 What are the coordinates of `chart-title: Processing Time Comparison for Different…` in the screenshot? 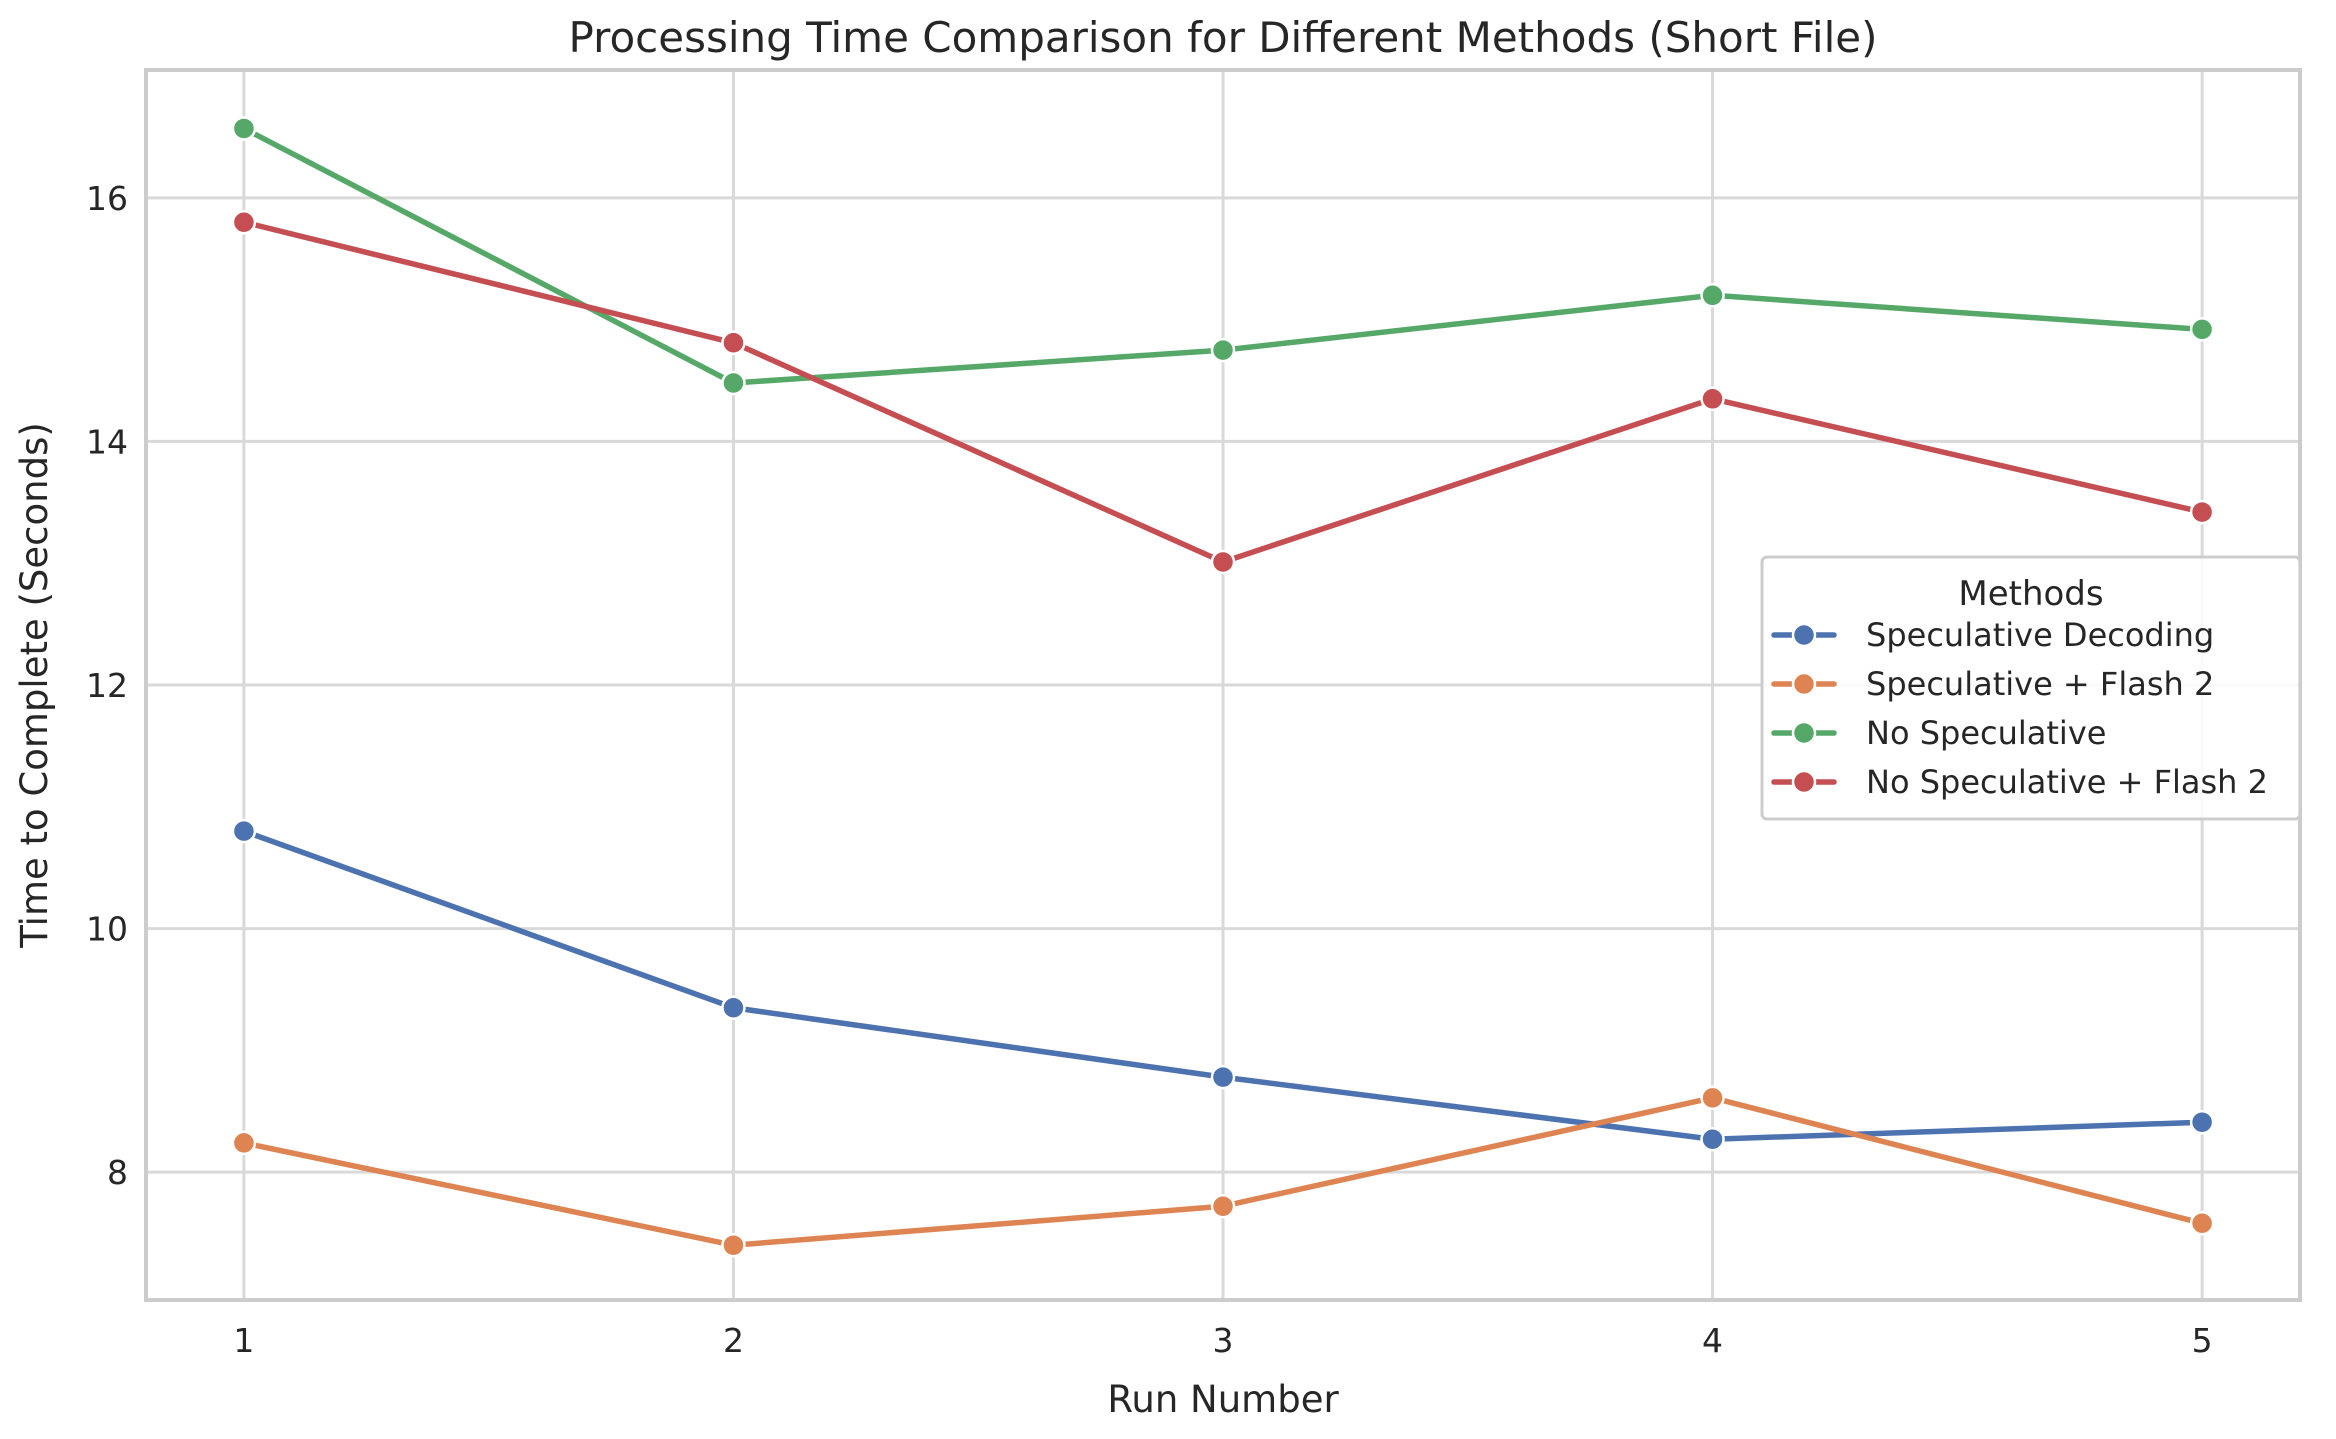 It's located at (1223, 37).